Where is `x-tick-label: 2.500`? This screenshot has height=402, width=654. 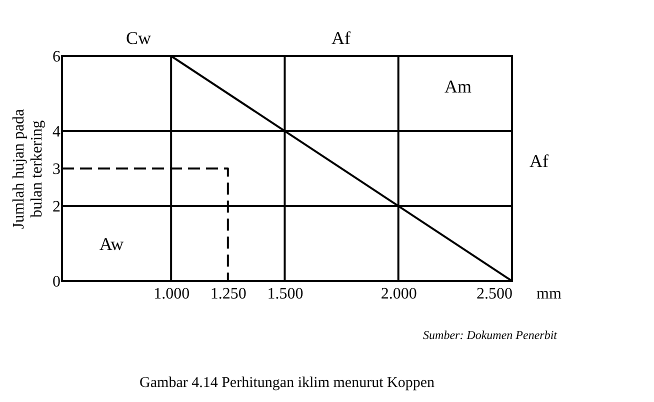 x-tick-label: 2.500 is located at coordinates (494, 294).